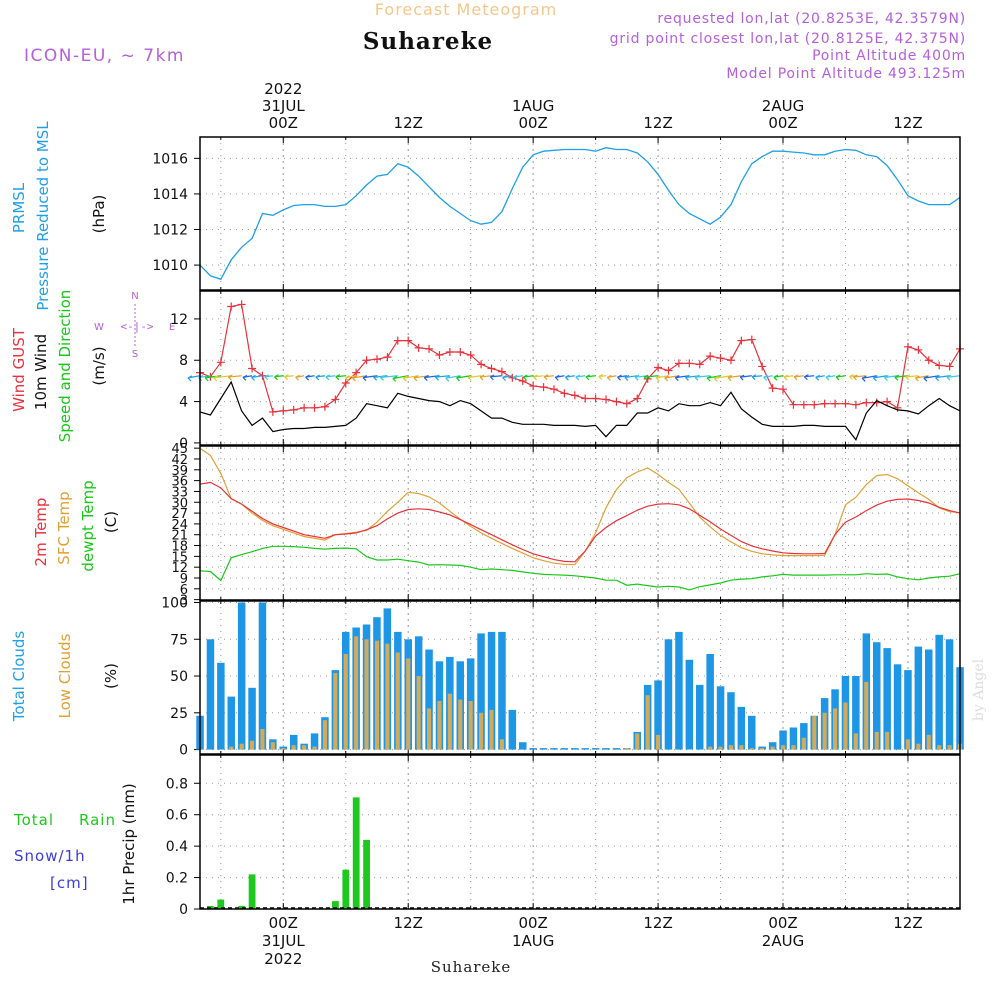 This screenshot has width=1000, height=1000. Describe the element at coordinates (19, 677) in the screenshot. I see `total-clouds-label: Total Clouds` at that location.